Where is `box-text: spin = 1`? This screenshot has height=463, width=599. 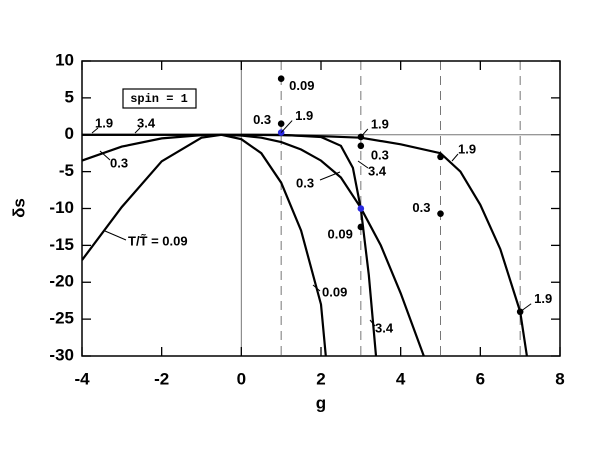 box-text: spin = 1 is located at coordinates (159, 99).